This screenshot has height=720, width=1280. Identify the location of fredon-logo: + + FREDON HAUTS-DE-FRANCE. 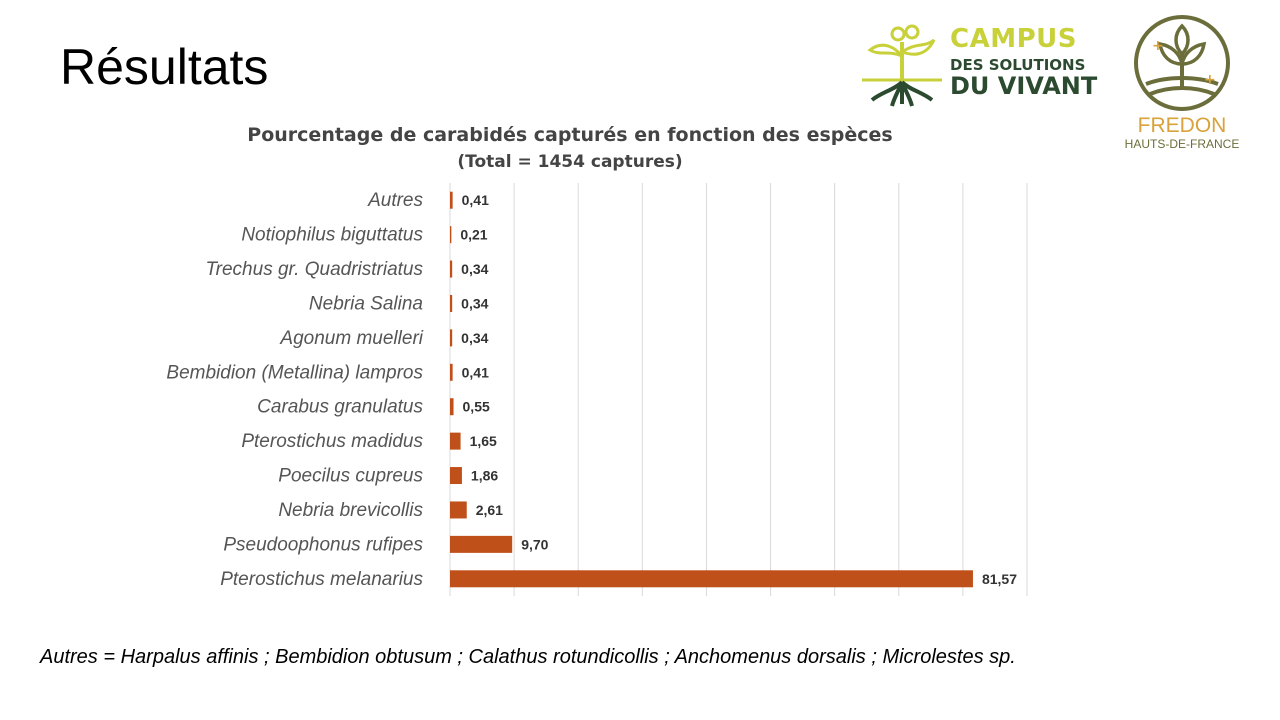
(1182, 84).